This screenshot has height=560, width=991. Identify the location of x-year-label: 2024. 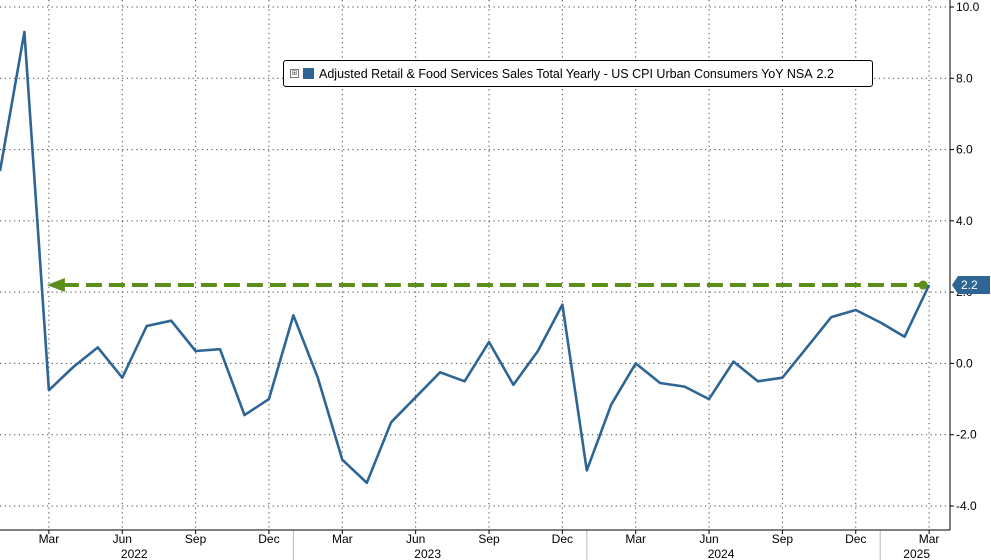
(721, 553).